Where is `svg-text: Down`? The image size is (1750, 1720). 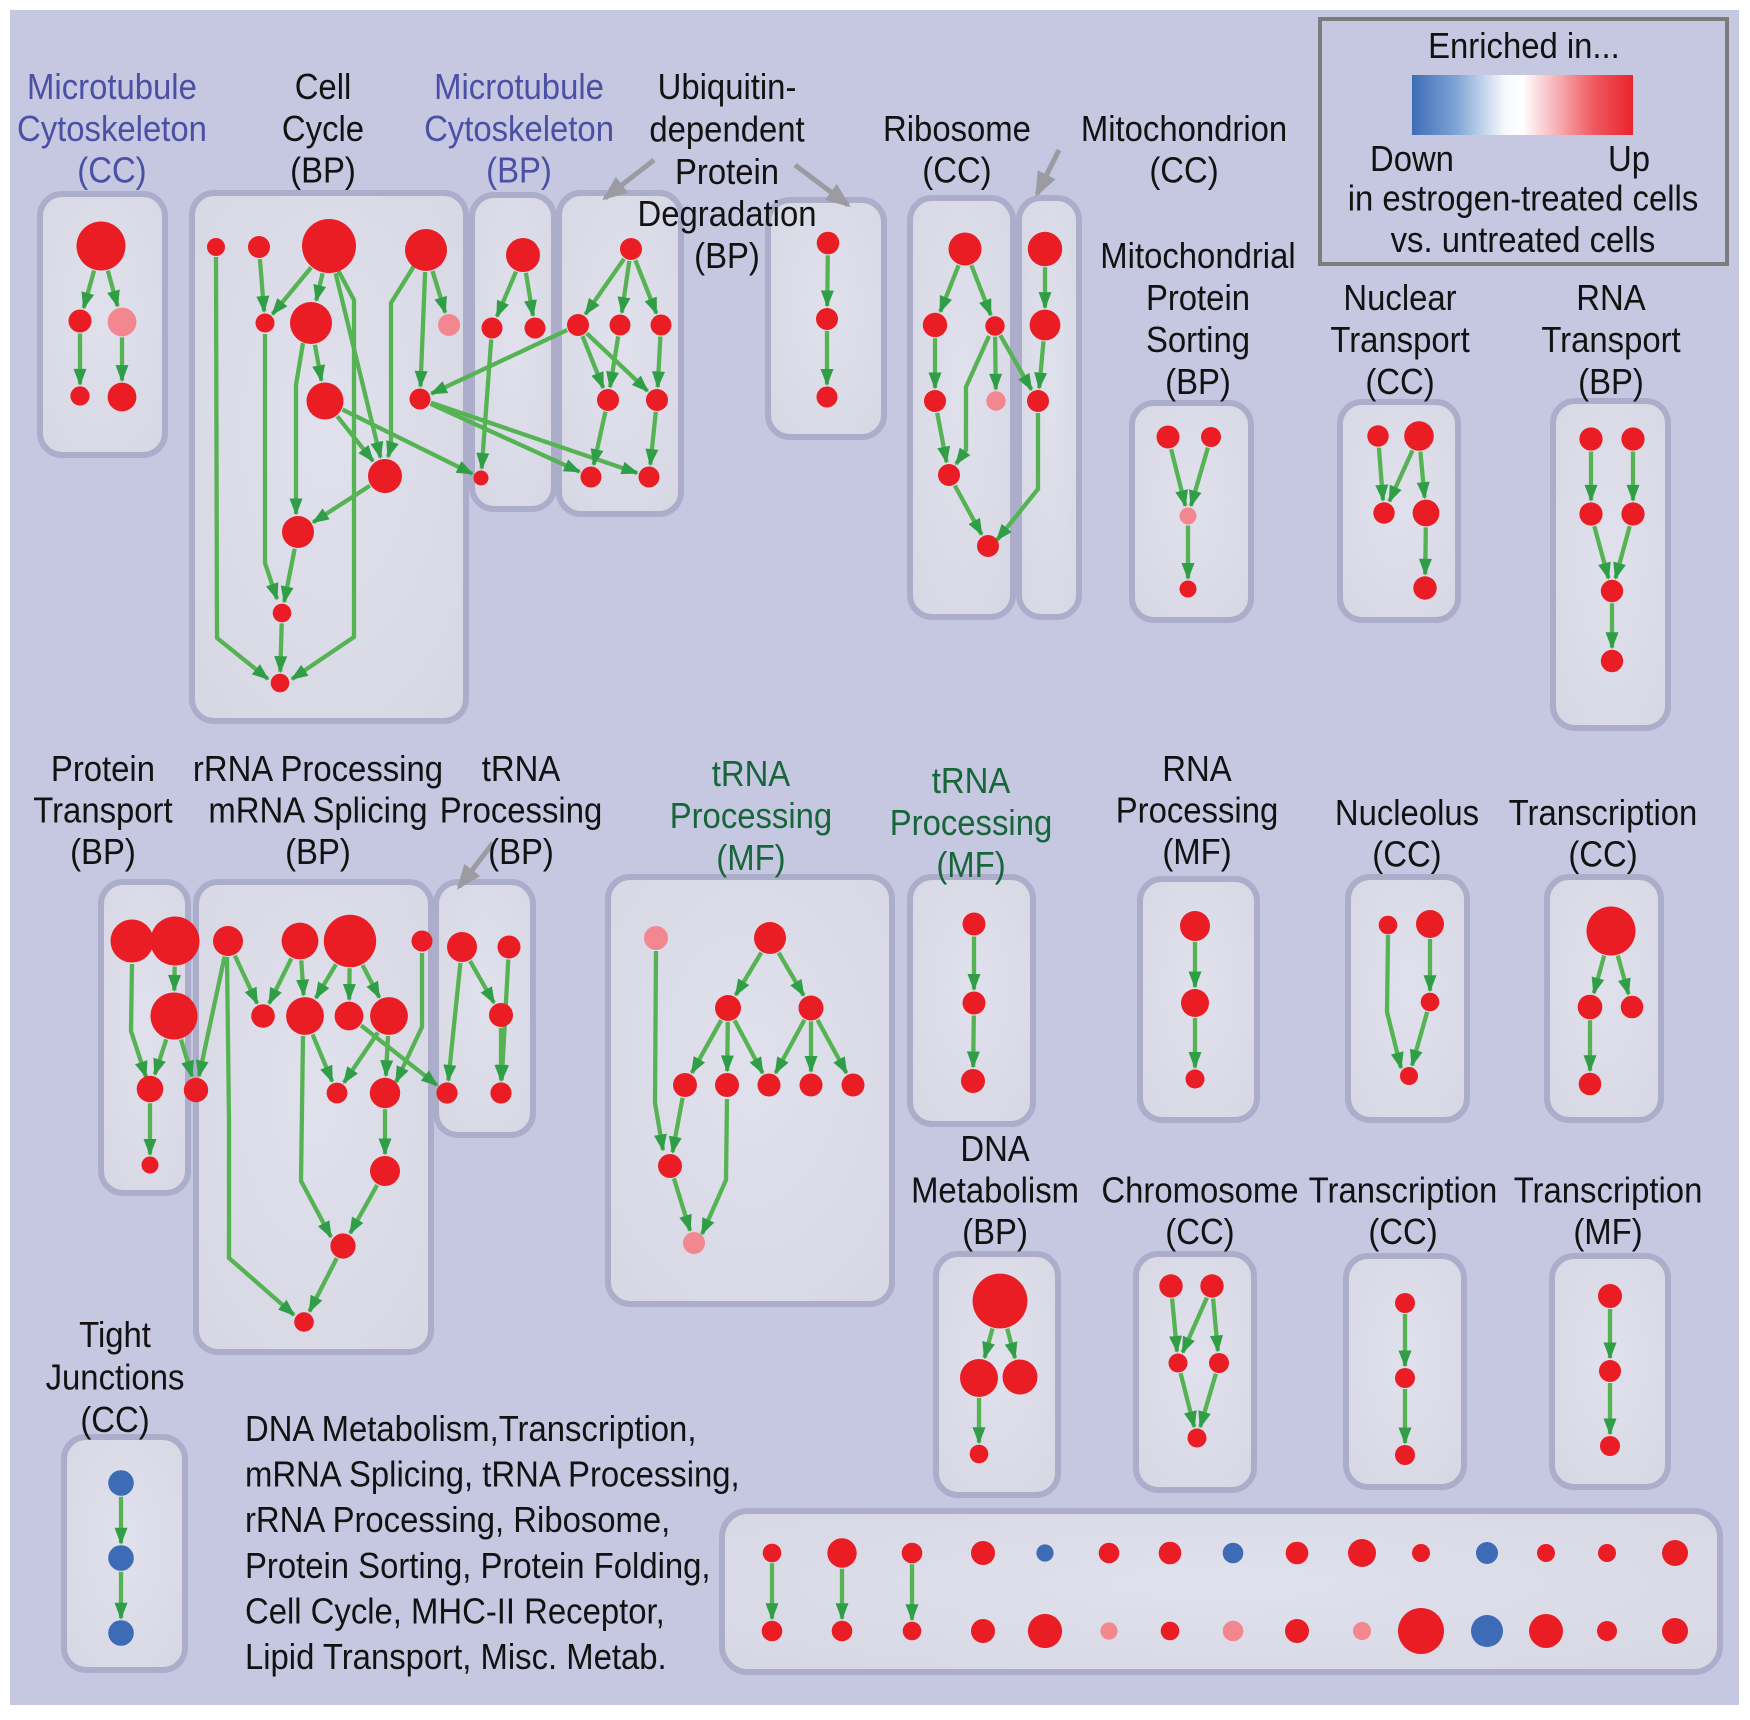
svg-text: Down is located at coordinates (1412, 159).